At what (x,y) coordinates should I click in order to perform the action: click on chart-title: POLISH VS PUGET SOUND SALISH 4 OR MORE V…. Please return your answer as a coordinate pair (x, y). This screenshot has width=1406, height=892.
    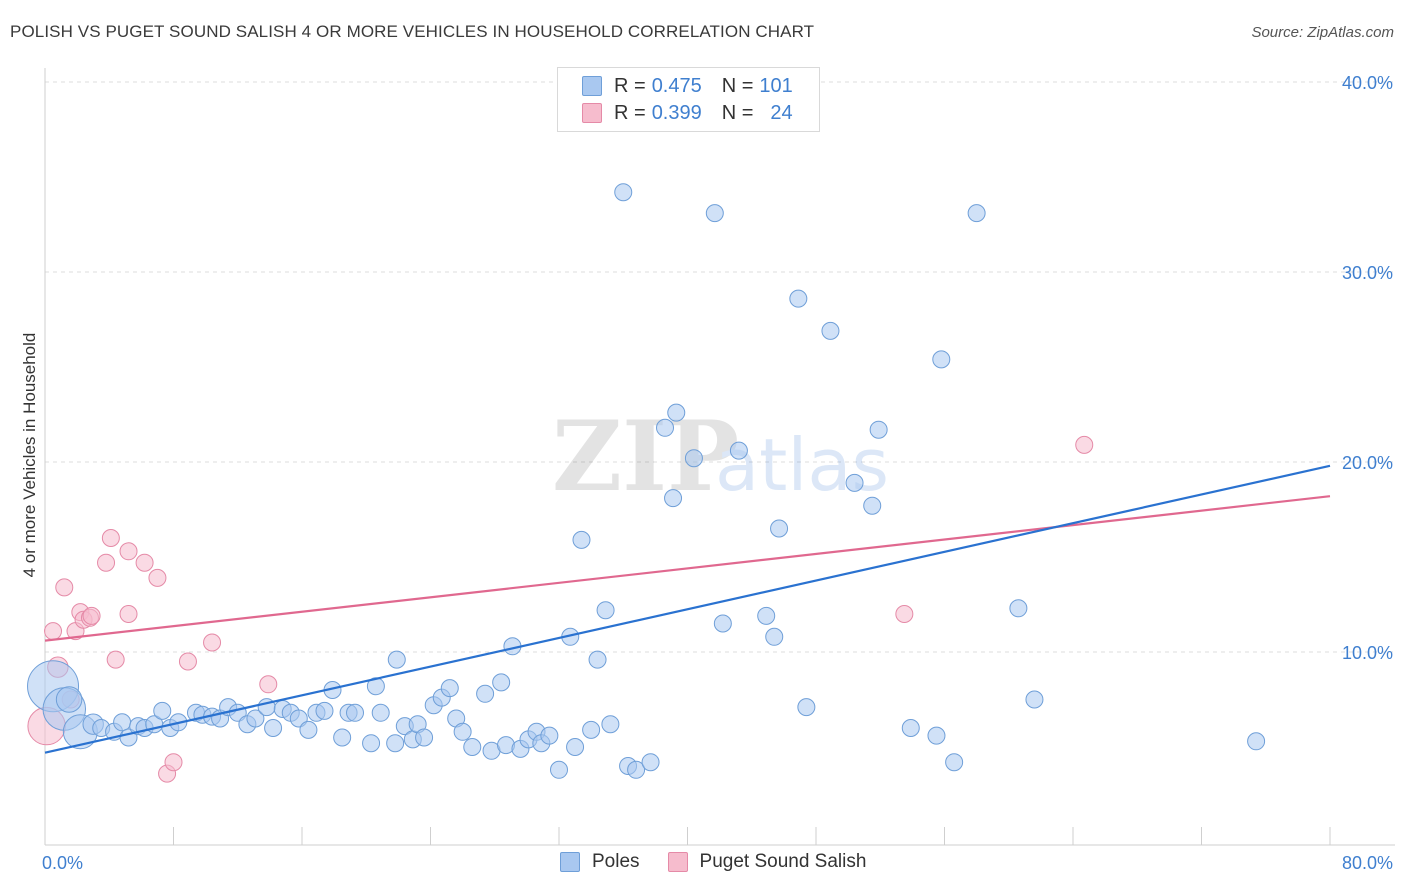
    Looking at the image, I should click on (412, 31).